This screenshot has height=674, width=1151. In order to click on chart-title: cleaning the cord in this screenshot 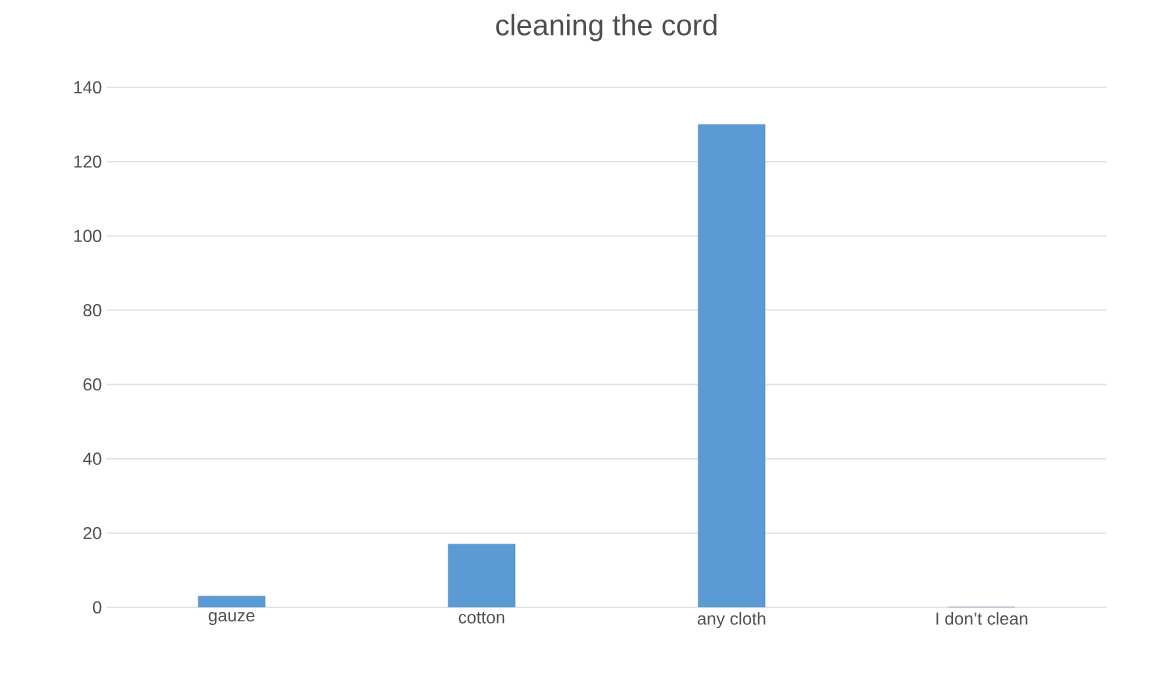, I will do `click(606, 27)`.